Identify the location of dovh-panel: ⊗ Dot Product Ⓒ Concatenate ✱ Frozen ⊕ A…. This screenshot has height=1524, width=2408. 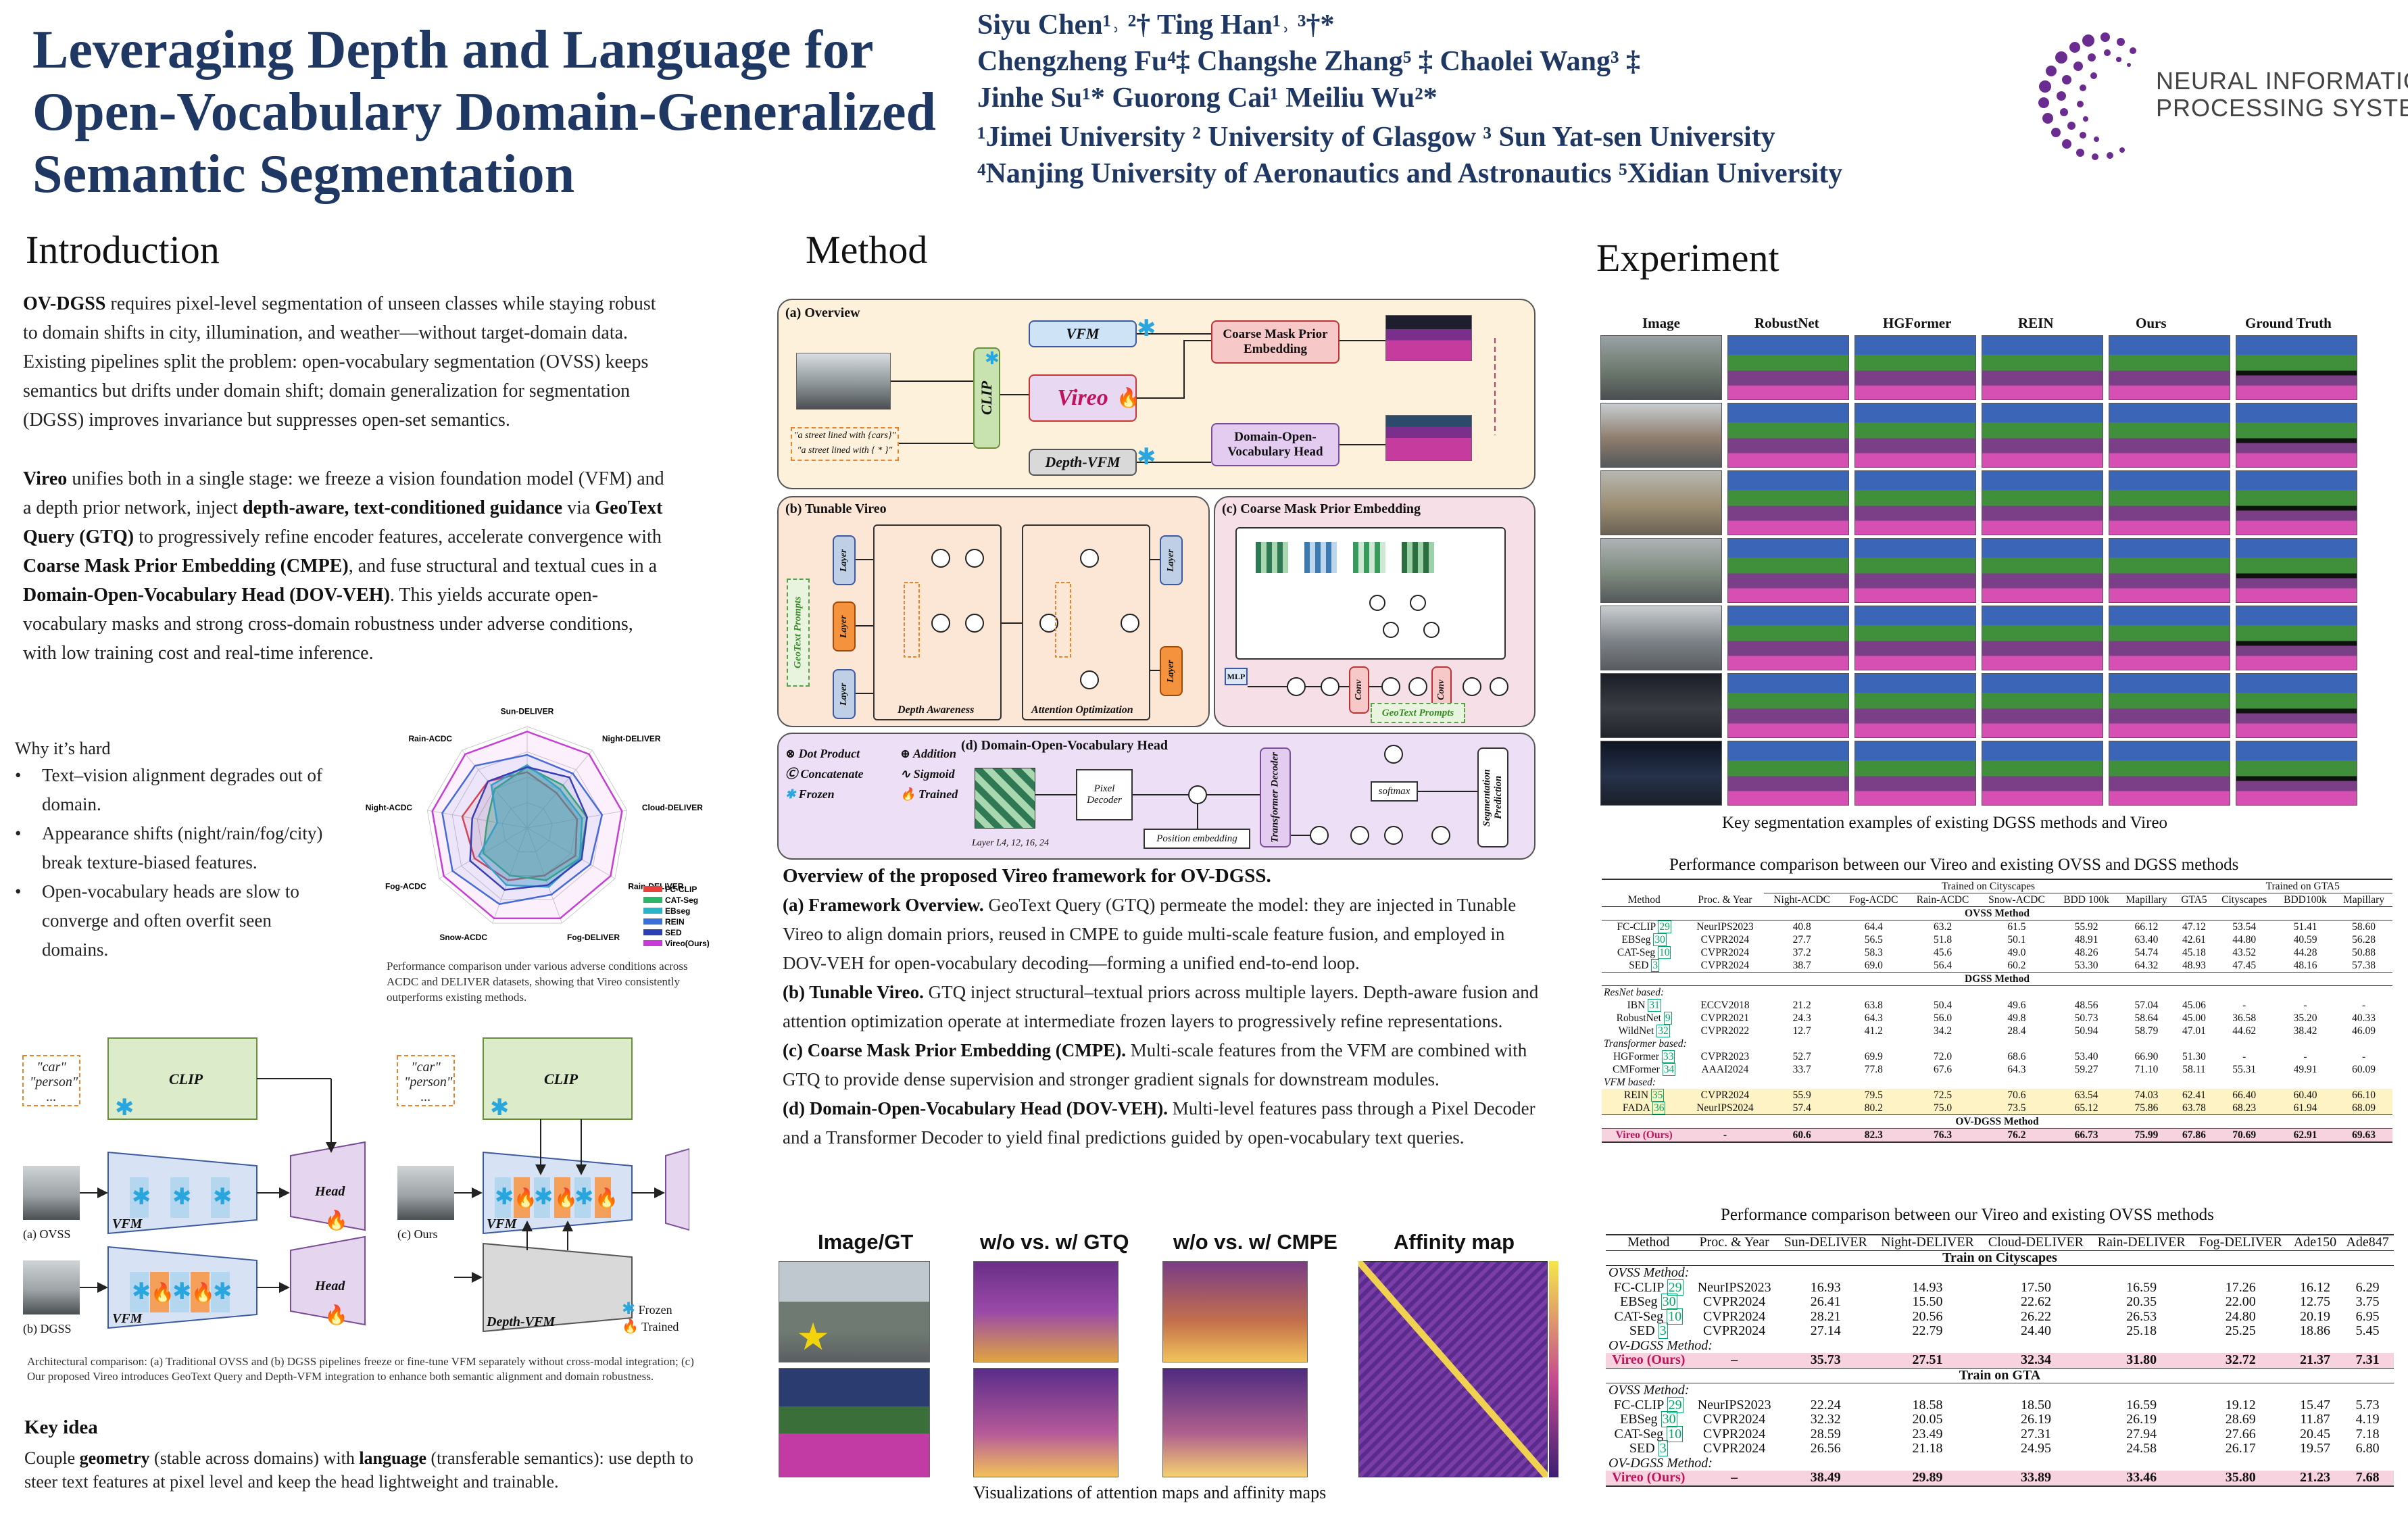
(1156, 796).